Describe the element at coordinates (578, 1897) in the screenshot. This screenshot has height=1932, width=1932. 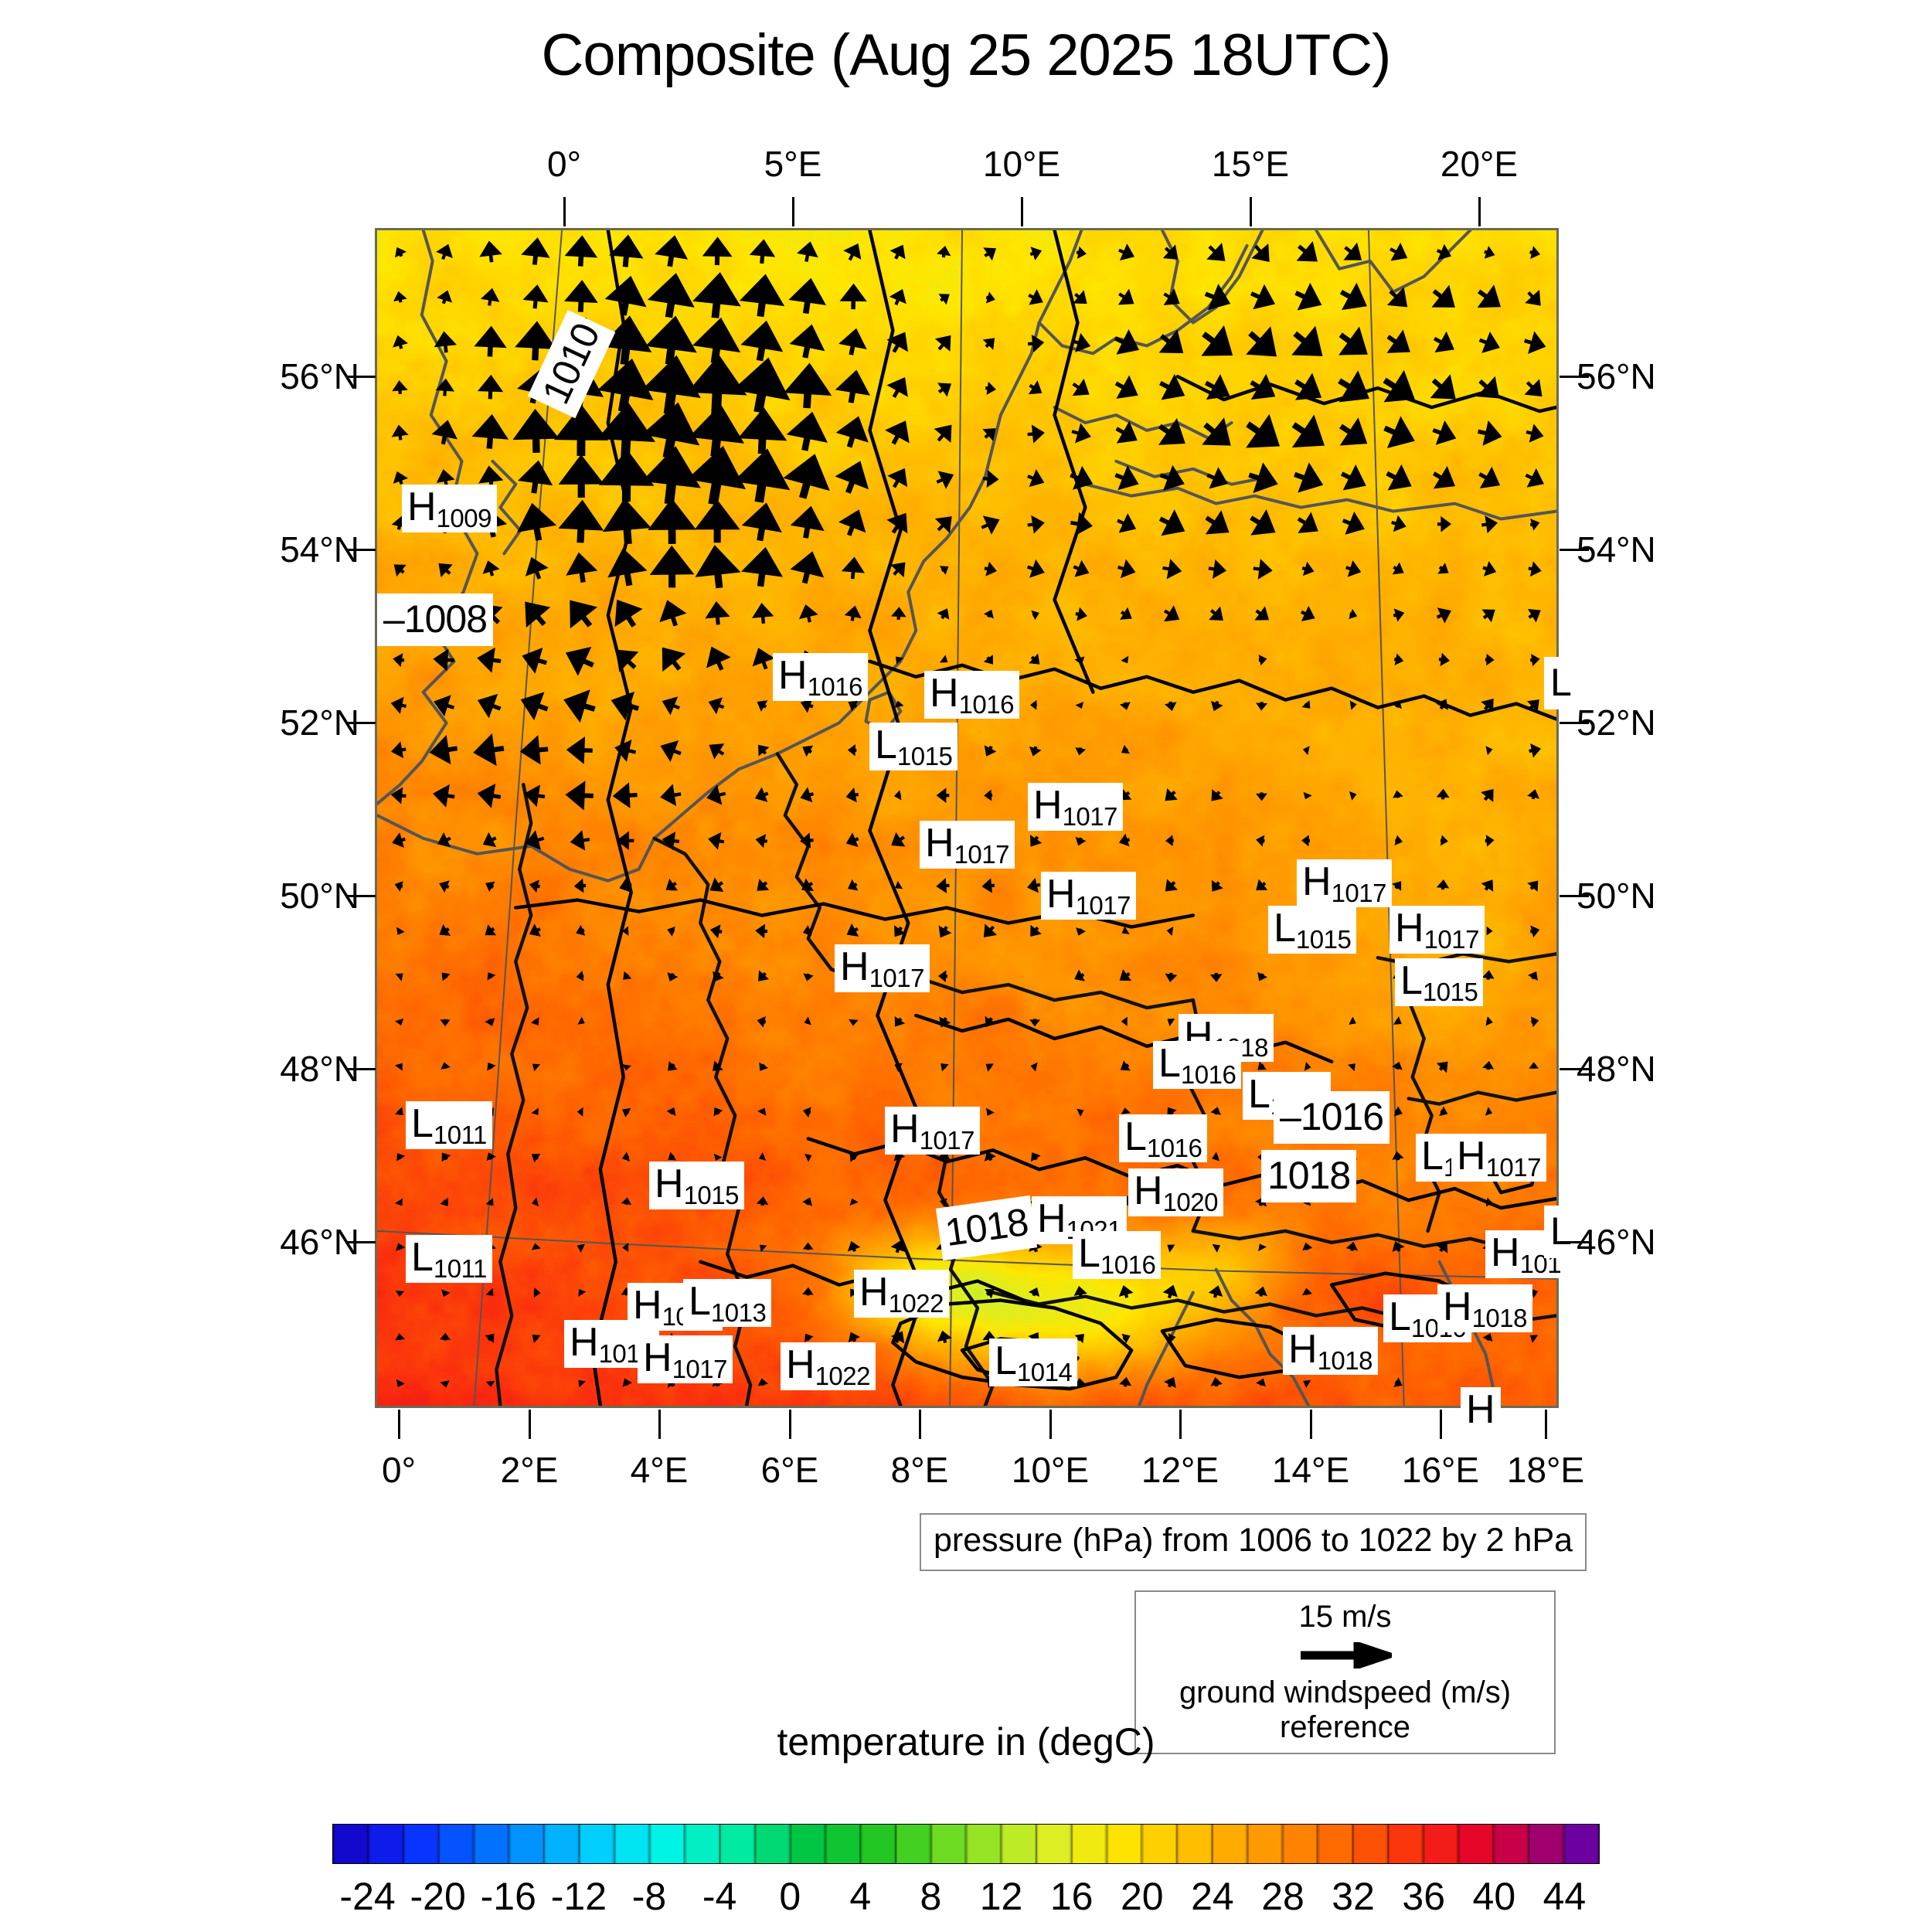
I see `colorbar-tick: -12` at that location.